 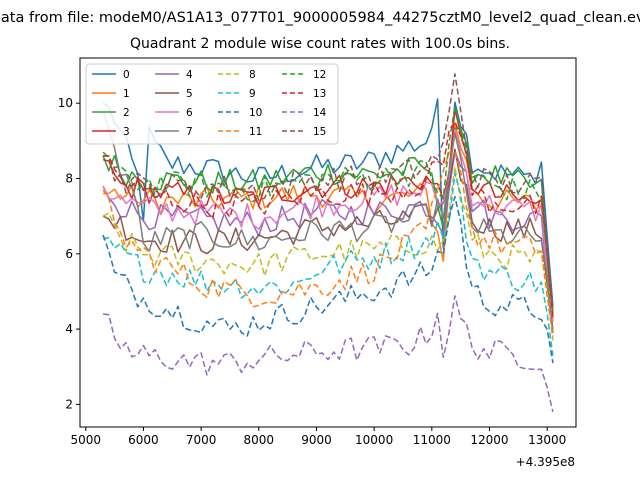 What do you see at coordinates (69, 254) in the screenshot?
I see `y-tick-label-2: 6` at bounding box center [69, 254].